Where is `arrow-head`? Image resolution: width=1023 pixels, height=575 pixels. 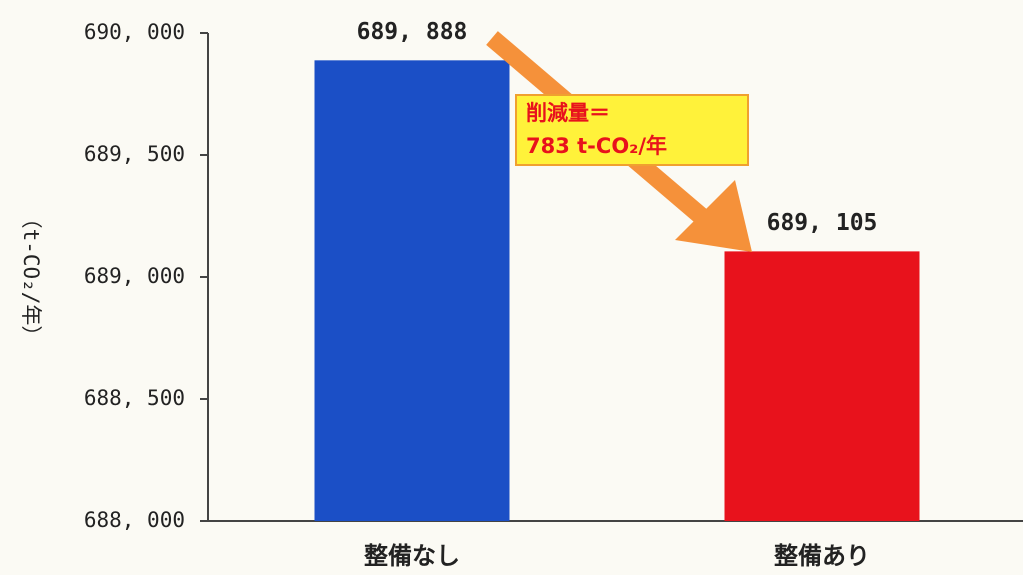
arrow-head is located at coordinates (713, 216).